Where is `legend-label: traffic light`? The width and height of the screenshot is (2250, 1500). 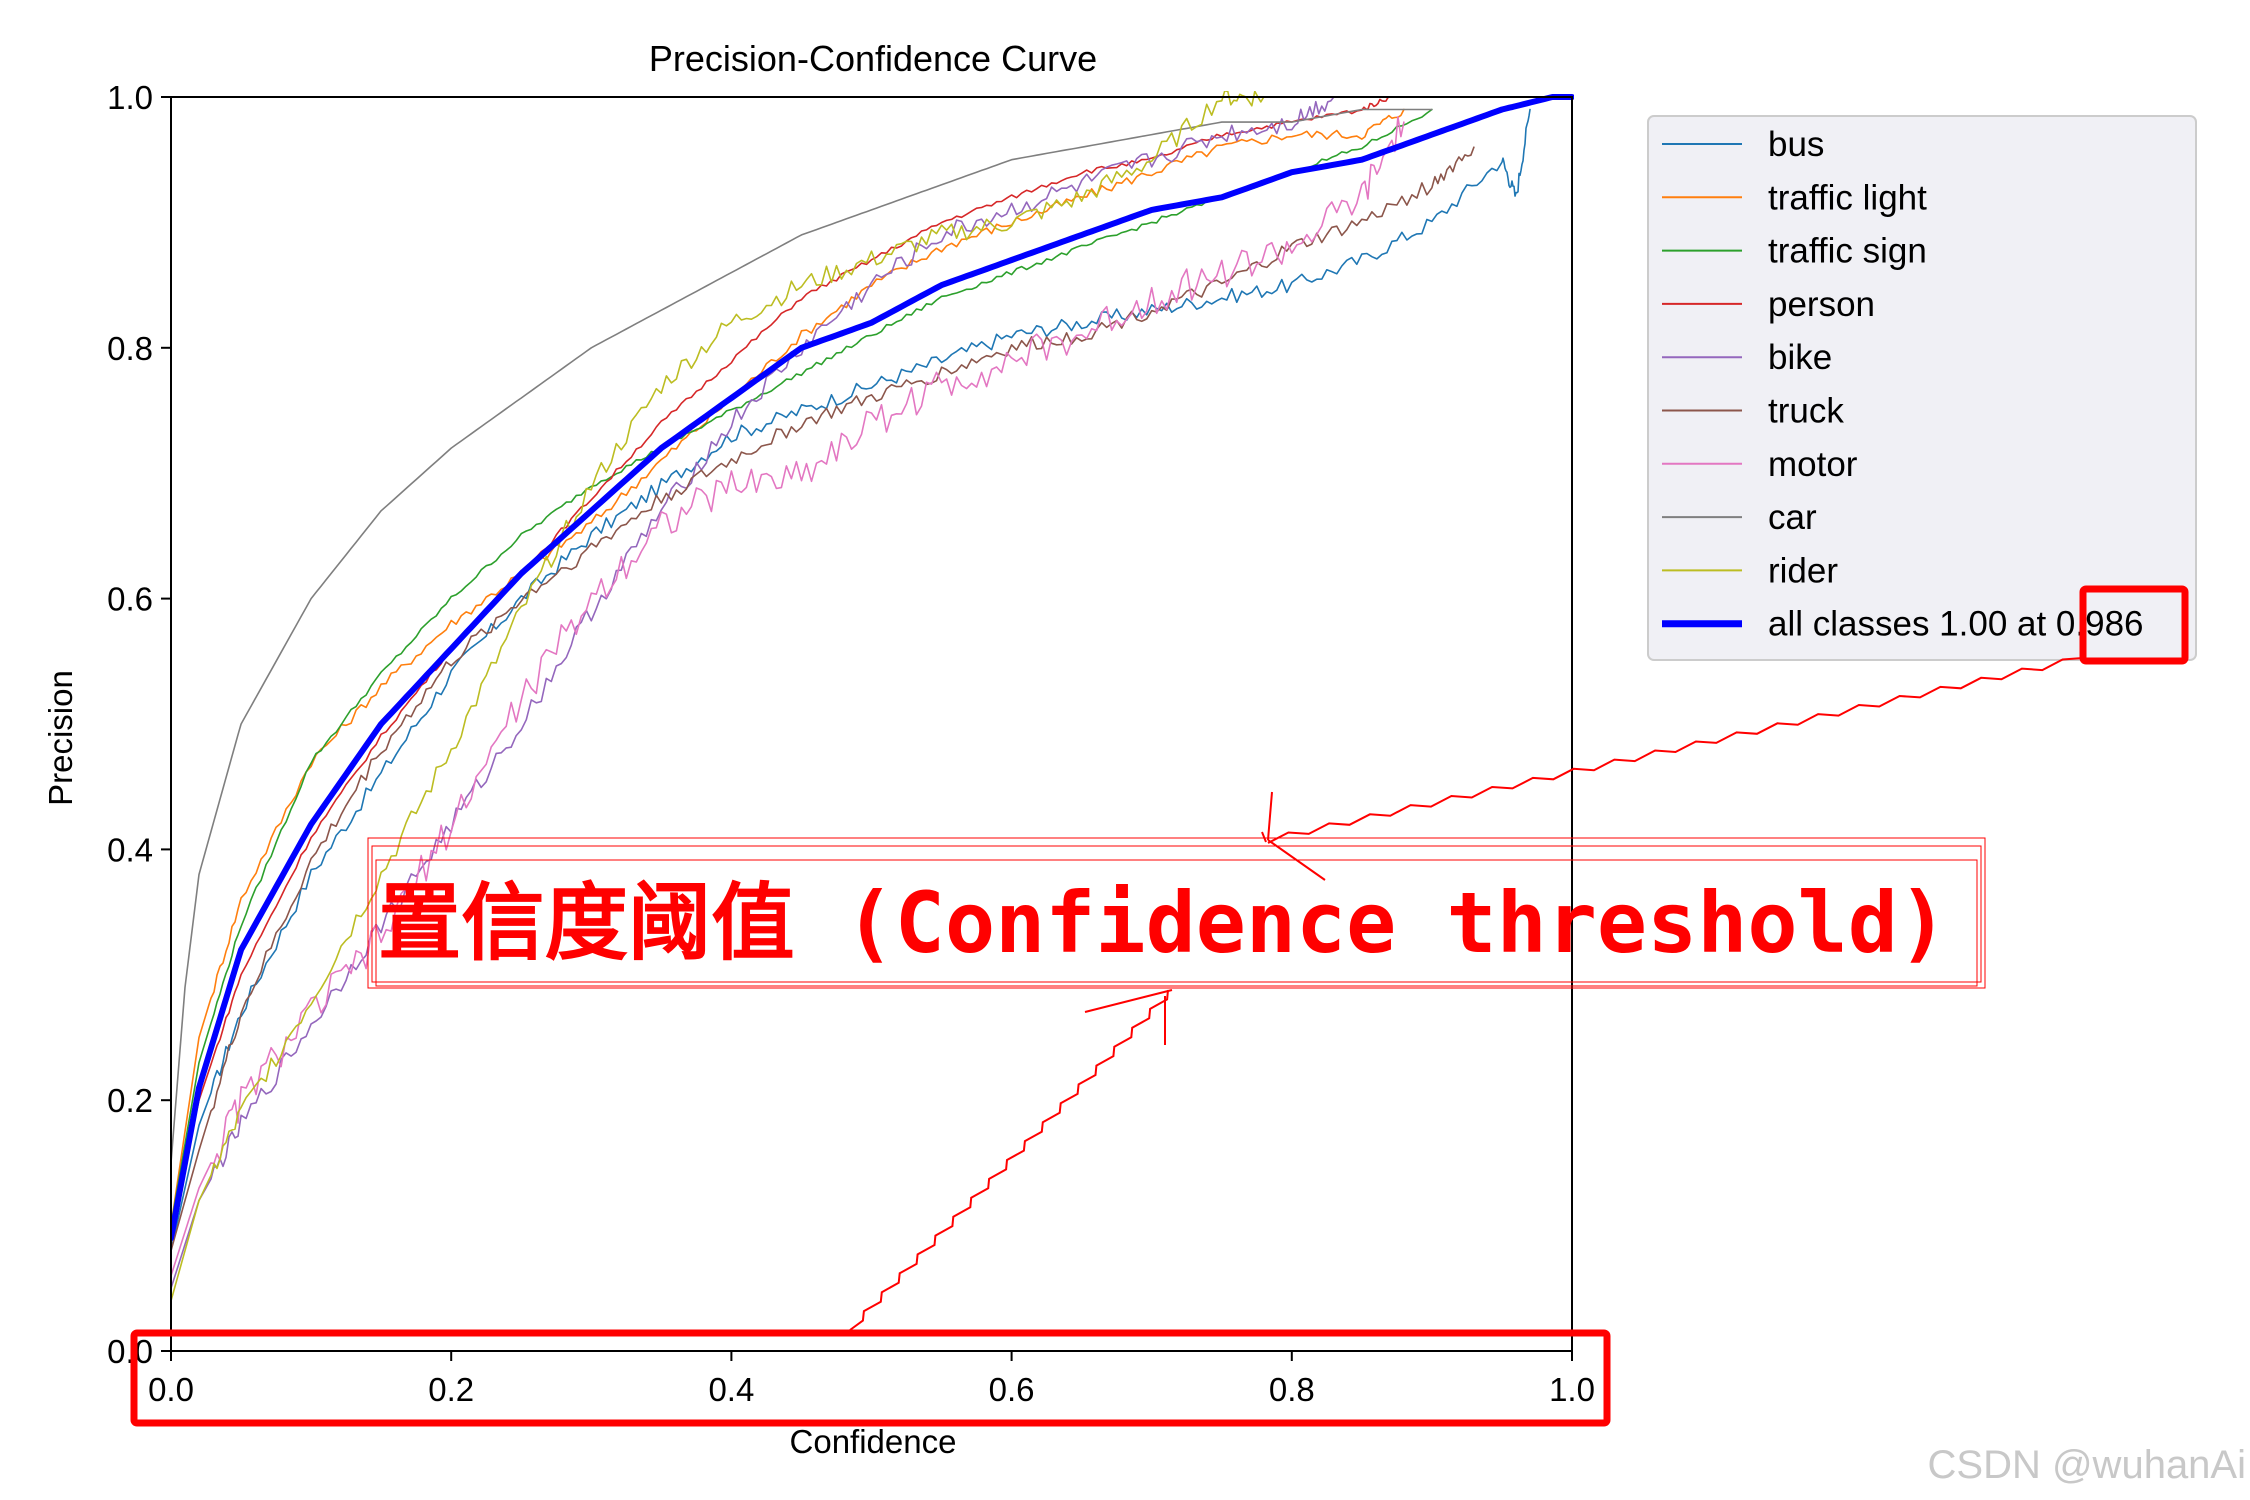 legend-label: traffic light is located at coordinates (1847, 197).